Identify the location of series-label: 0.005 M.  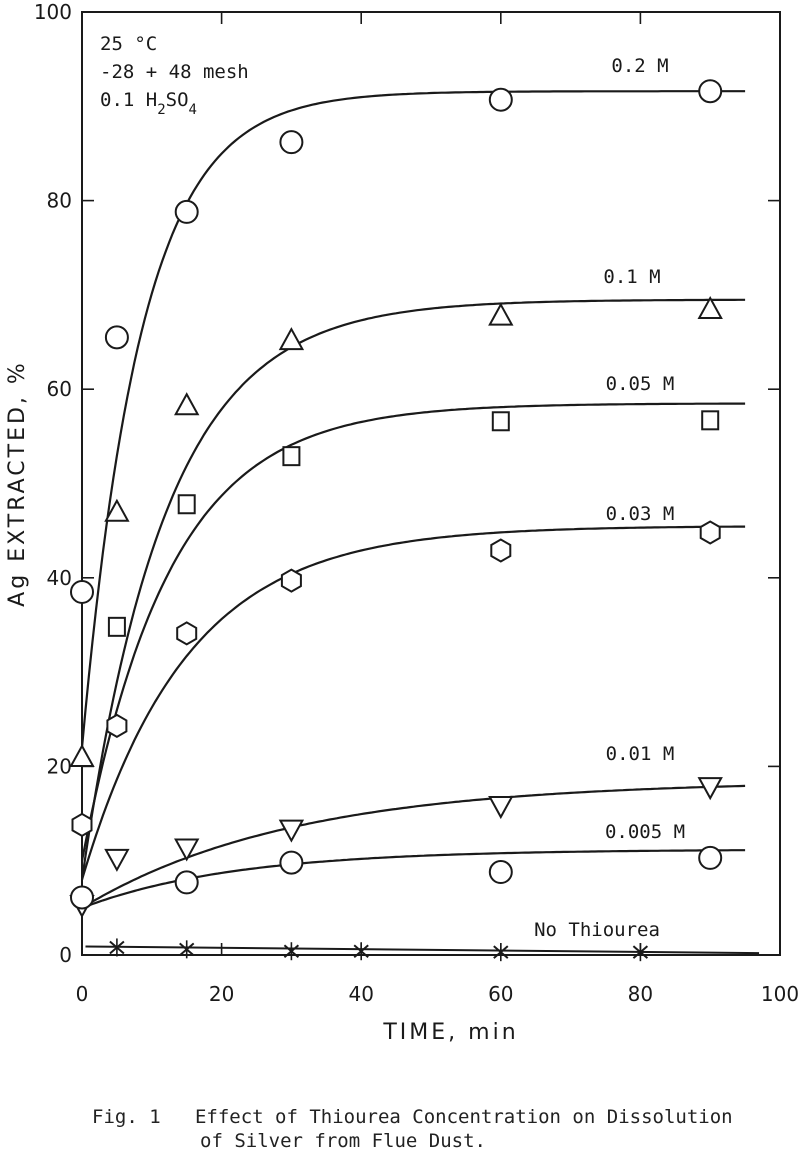
(645, 832).